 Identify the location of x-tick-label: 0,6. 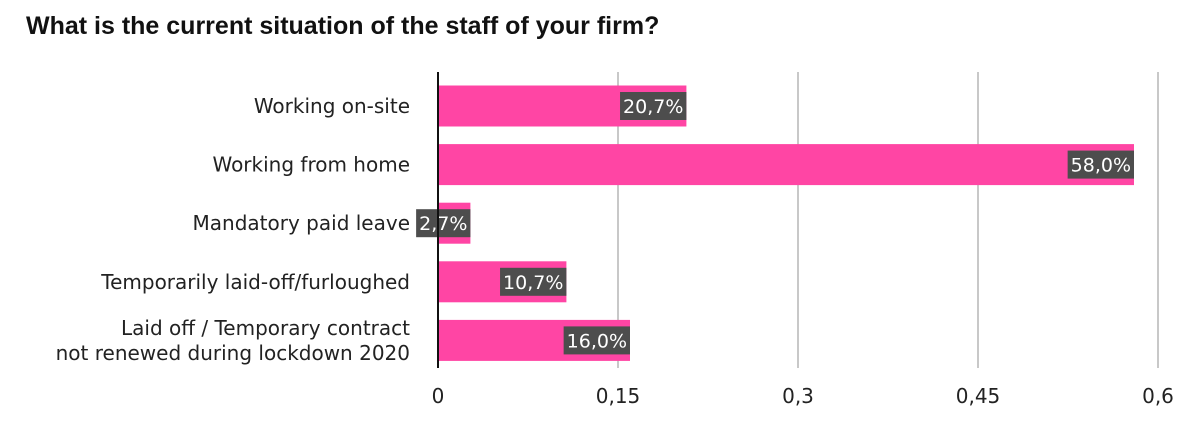
(1158, 396).